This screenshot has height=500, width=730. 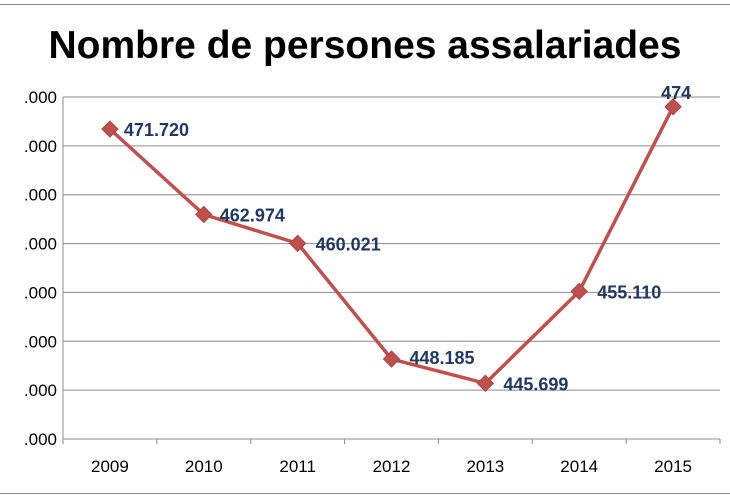 I want to click on x-tick-label: 2009, so click(x=110, y=466).